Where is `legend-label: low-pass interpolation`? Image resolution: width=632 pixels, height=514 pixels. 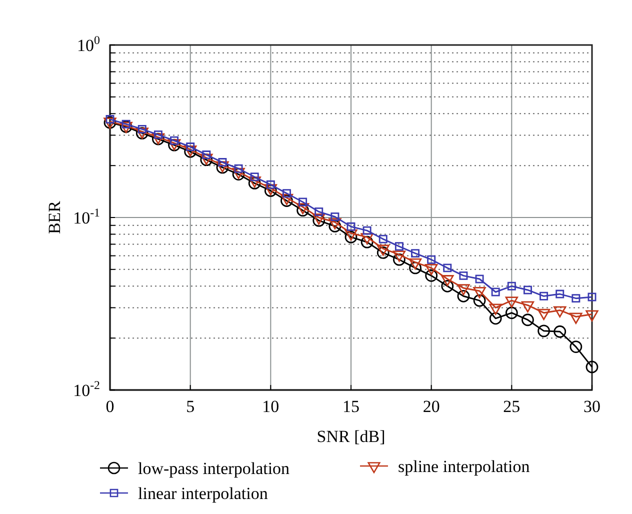
legend-label: low-pass interpolation is located at coordinates (214, 468).